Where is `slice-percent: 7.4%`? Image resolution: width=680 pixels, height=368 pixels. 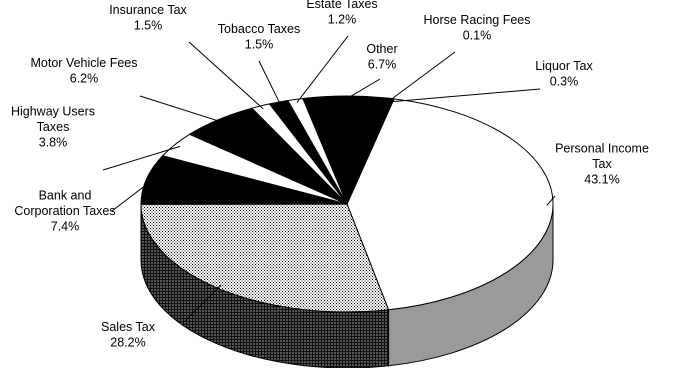 slice-percent: 7.4% is located at coordinates (65, 227).